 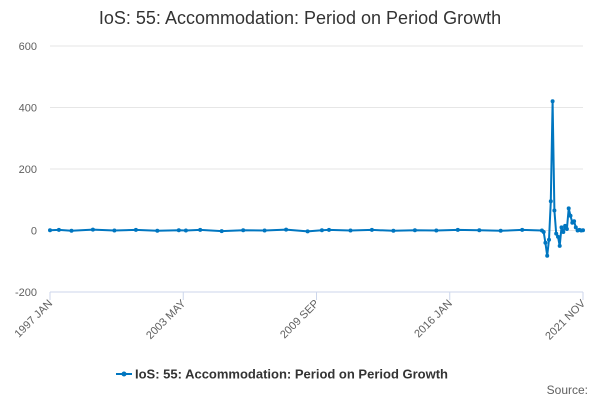 I want to click on y-axis-ticks: -200 0 200 400 600, so click(x=26, y=170).